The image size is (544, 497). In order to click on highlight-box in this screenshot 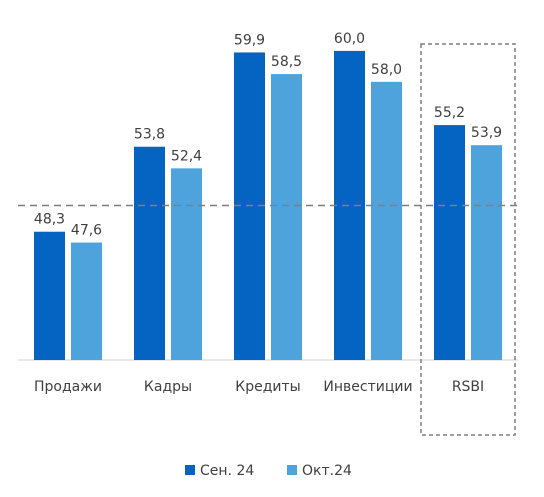, I will do `click(468, 239)`.